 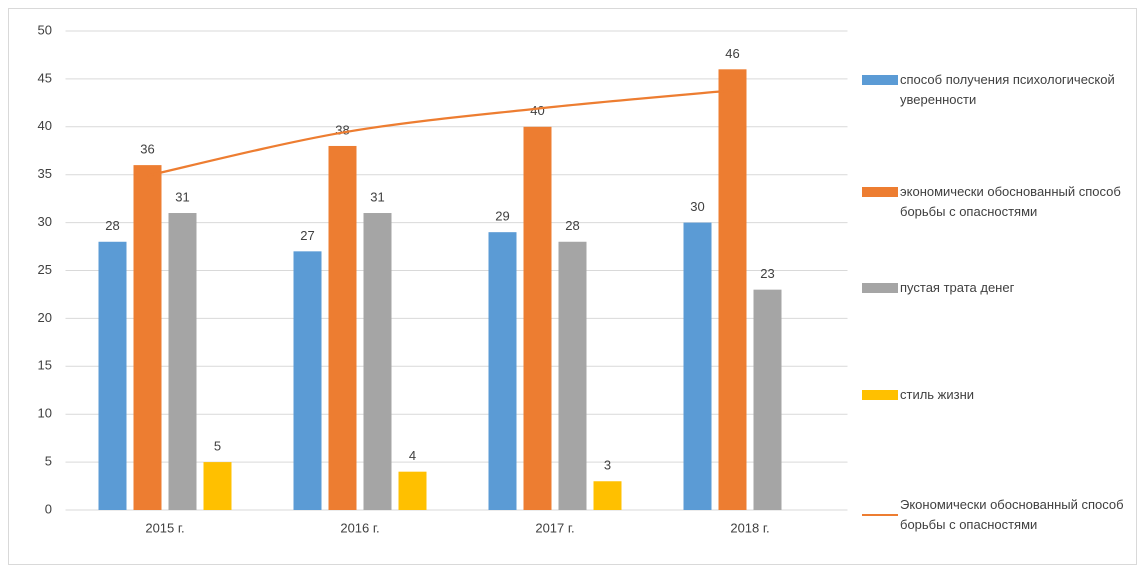 What do you see at coordinates (937, 394) in the screenshot?
I see `legend-label: стиль жизни` at bounding box center [937, 394].